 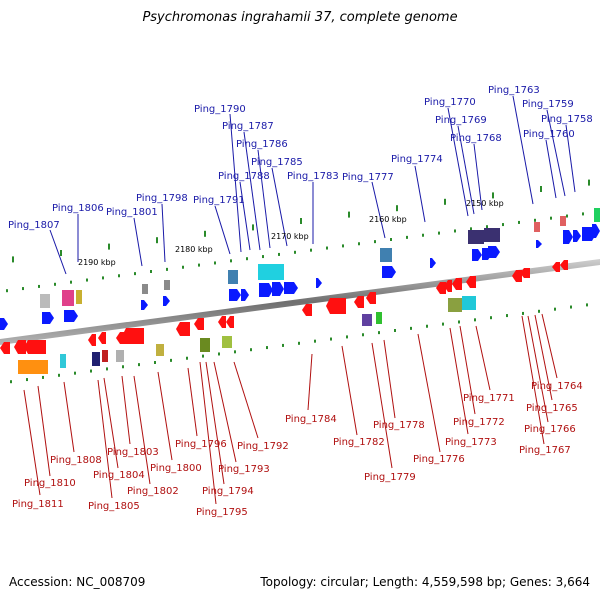 I want to click on gene-label: Ping_1811, so click(x=38, y=504).